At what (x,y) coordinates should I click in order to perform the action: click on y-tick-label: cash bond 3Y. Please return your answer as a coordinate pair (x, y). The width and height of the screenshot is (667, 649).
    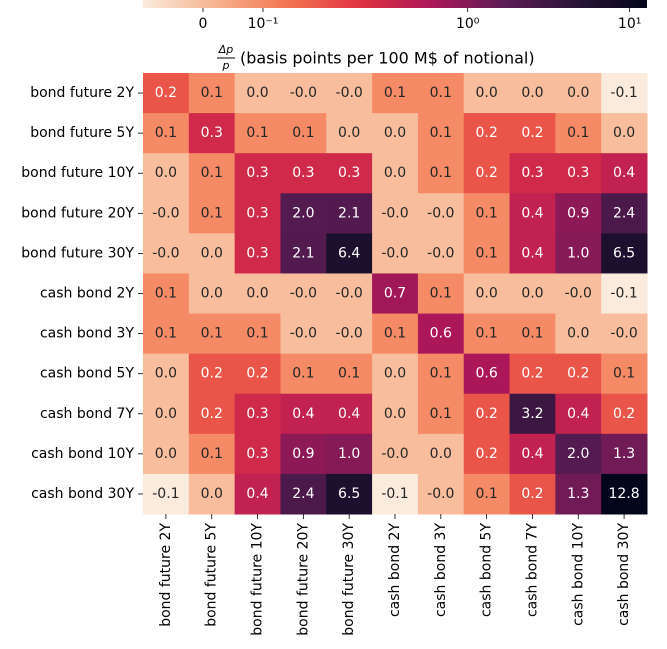
    Looking at the image, I should click on (87, 334).